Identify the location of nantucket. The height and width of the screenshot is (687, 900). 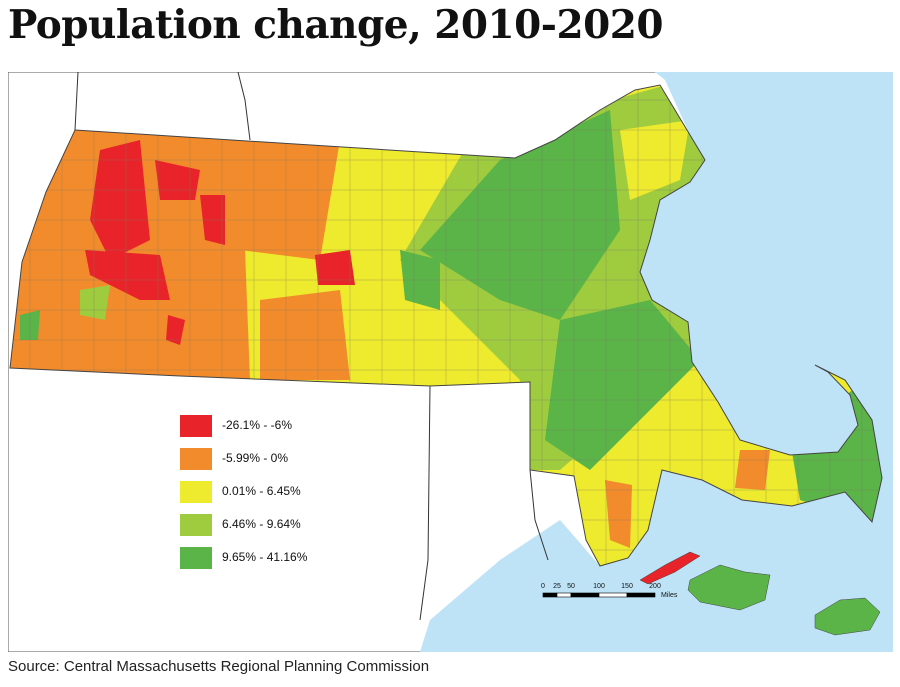
(847, 616).